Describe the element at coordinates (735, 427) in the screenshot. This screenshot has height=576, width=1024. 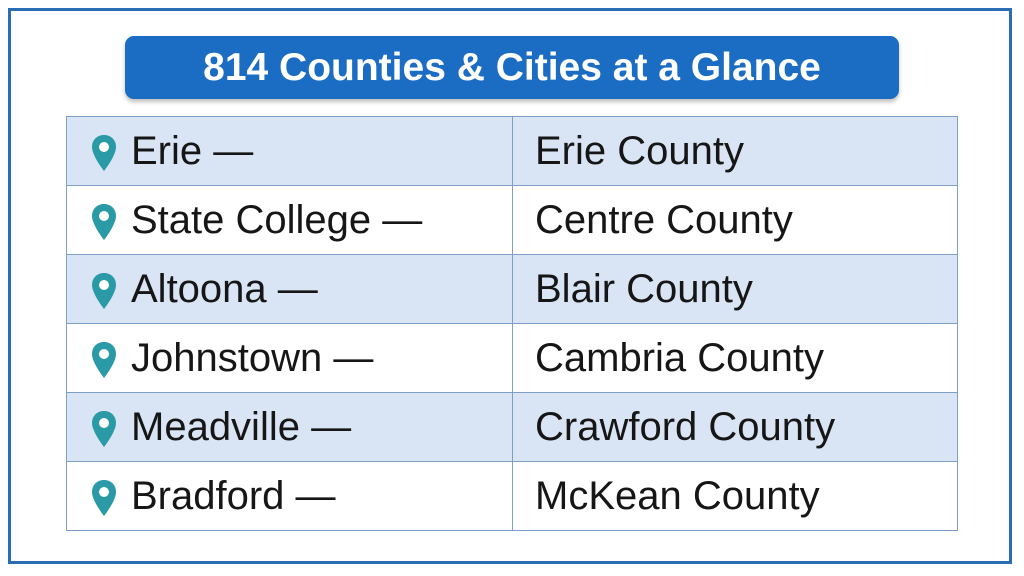
I see `county-cell: Crawford County` at that location.